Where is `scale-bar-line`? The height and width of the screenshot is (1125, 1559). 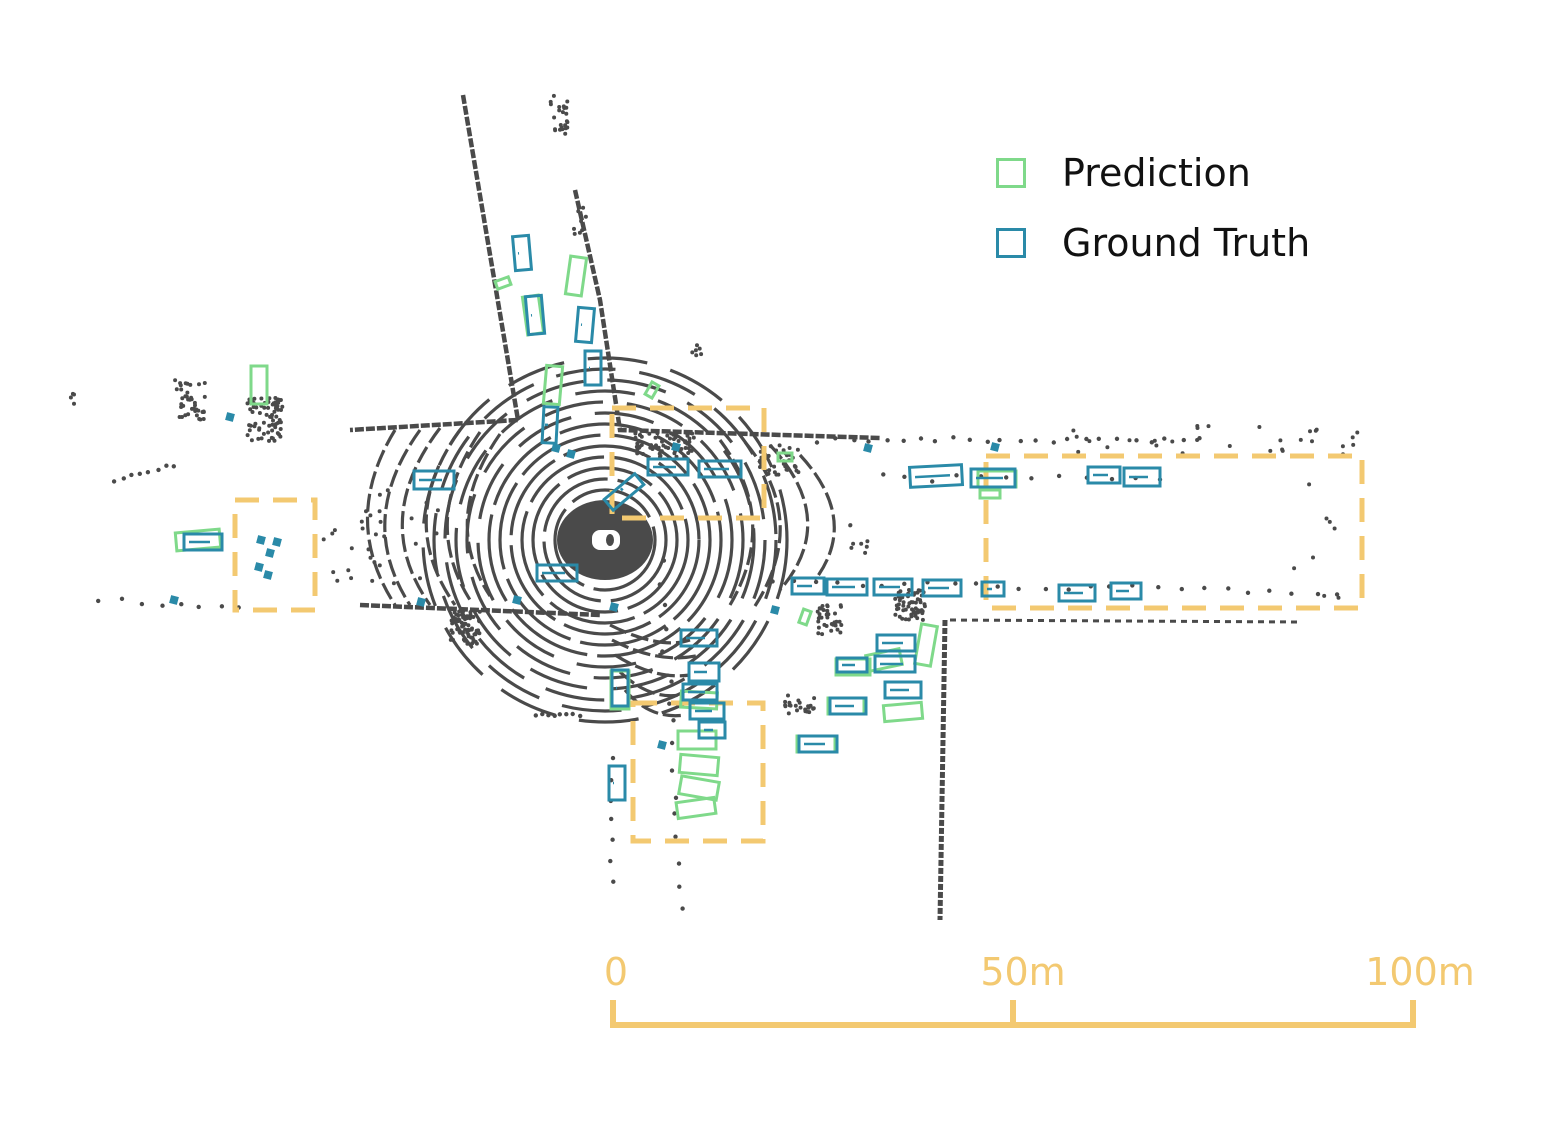 scale-bar-line is located at coordinates (1013, 1014).